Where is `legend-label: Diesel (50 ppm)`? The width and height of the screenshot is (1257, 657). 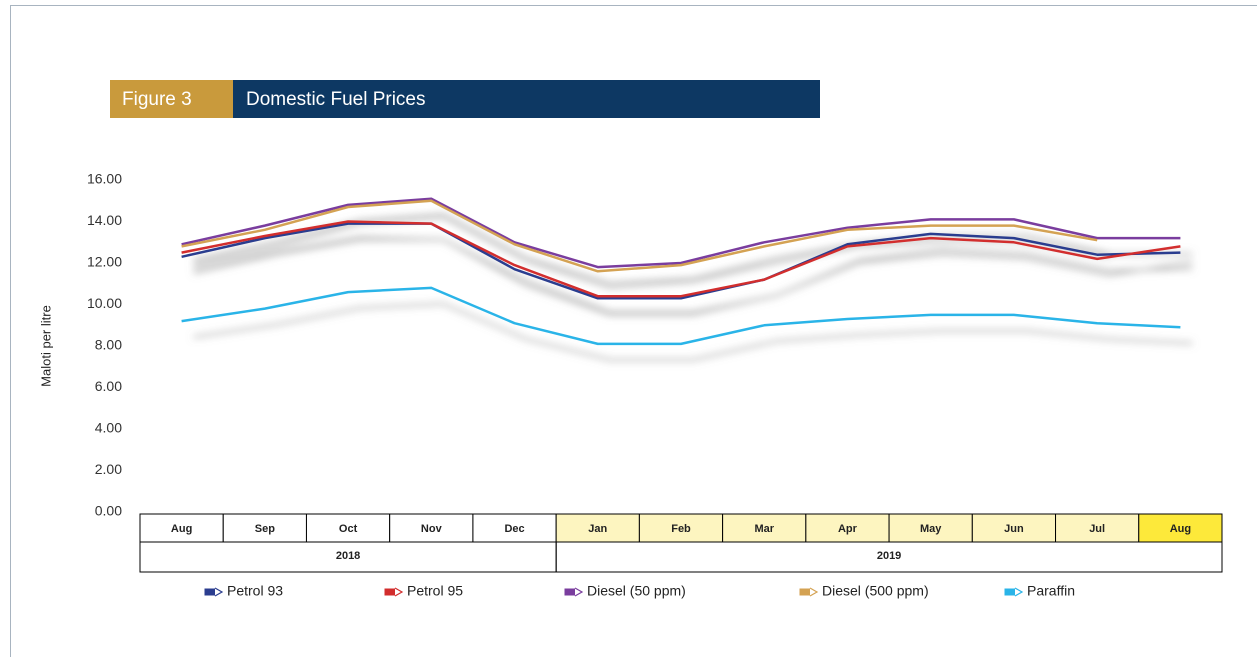 legend-label: Diesel (50 ppm) is located at coordinates (636, 591).